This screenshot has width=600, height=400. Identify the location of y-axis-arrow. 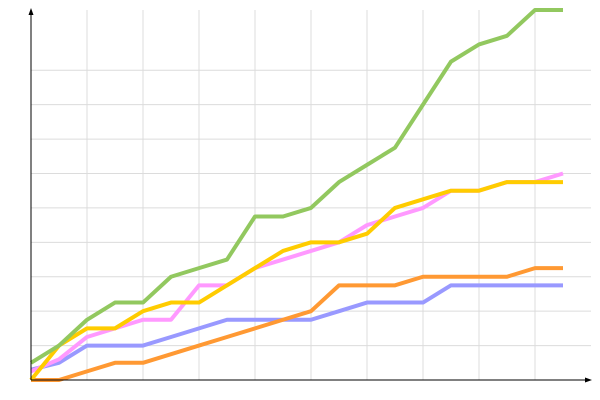
(31, 11).